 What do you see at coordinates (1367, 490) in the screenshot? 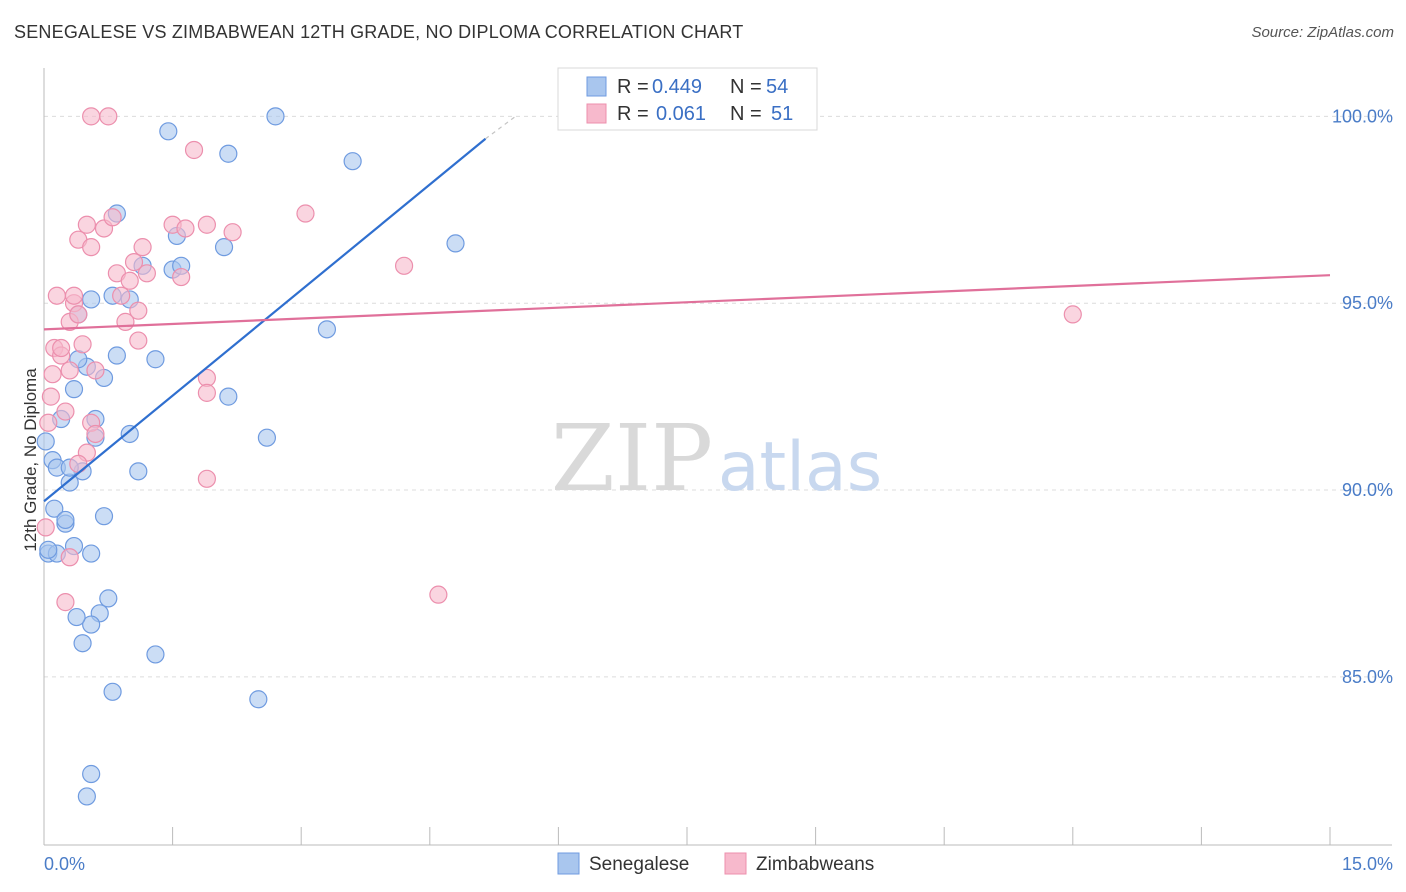
I see `y-tick-label-1: 90.0%` at bounding box center [1367, 490].